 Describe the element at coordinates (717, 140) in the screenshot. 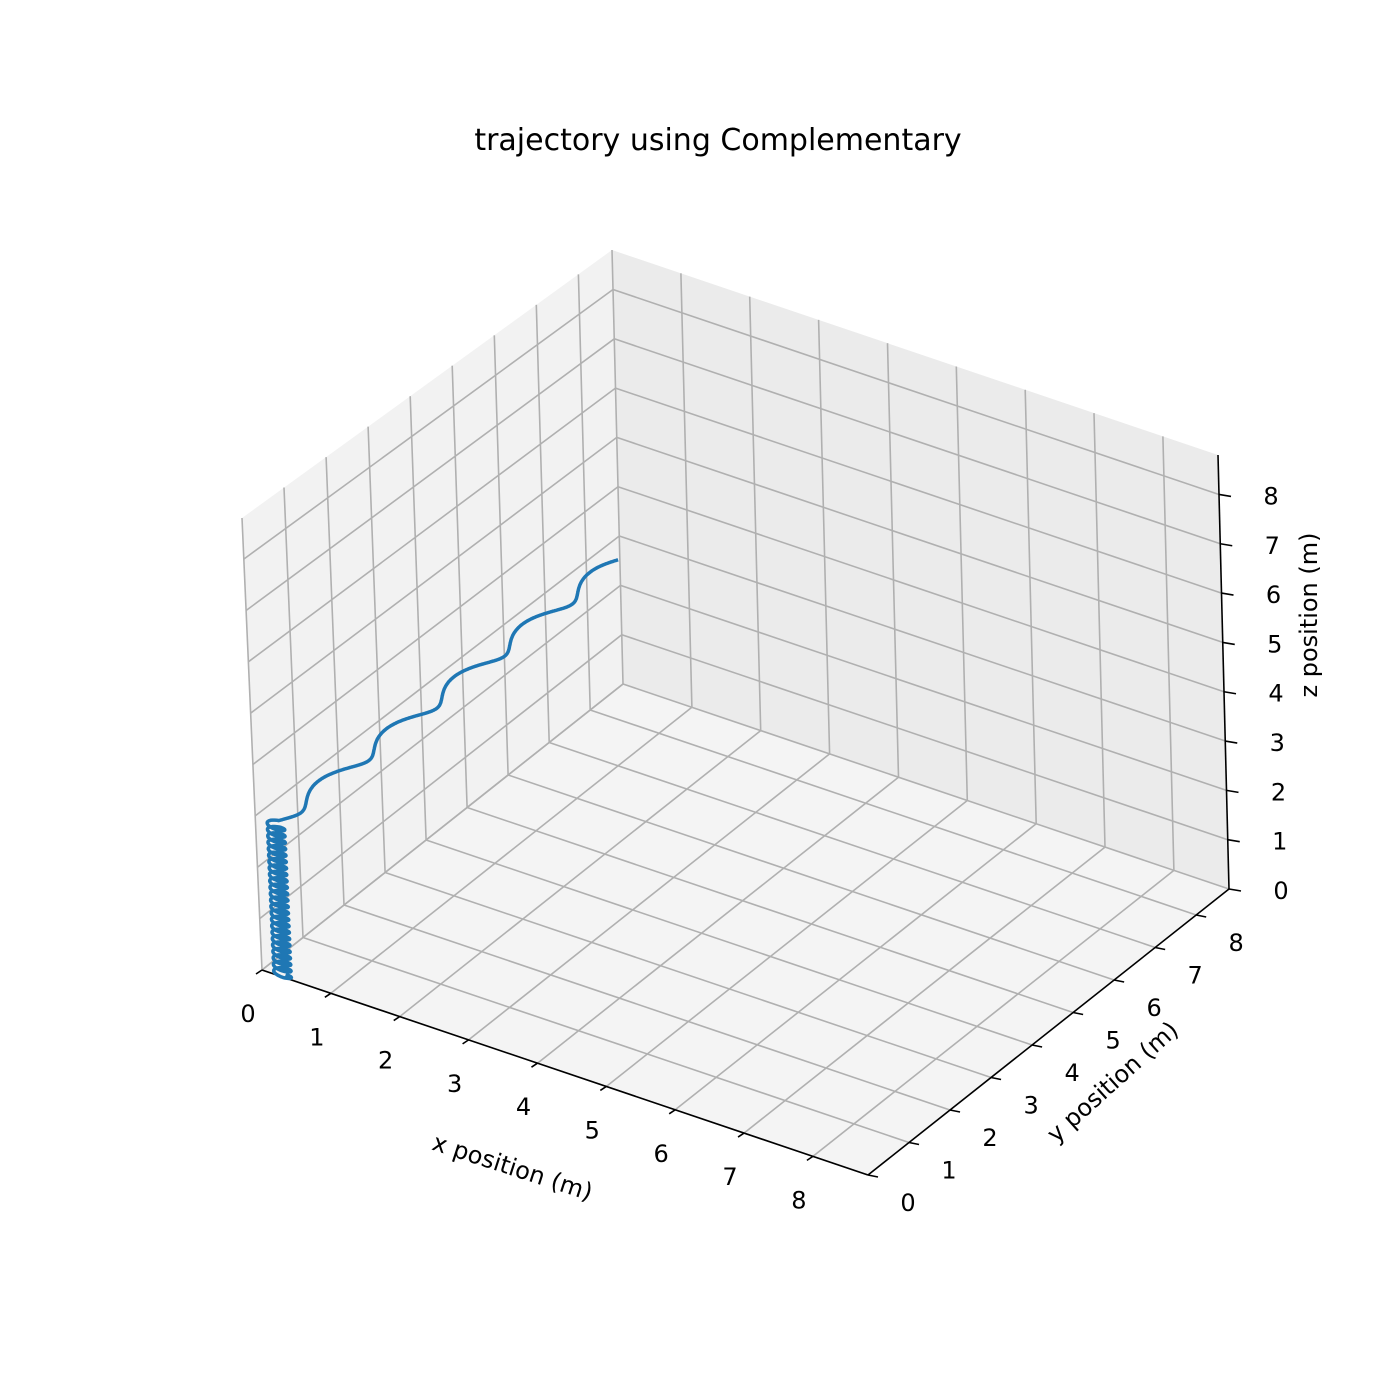

I see `chart-title: trajectory using Complementary` at that location.